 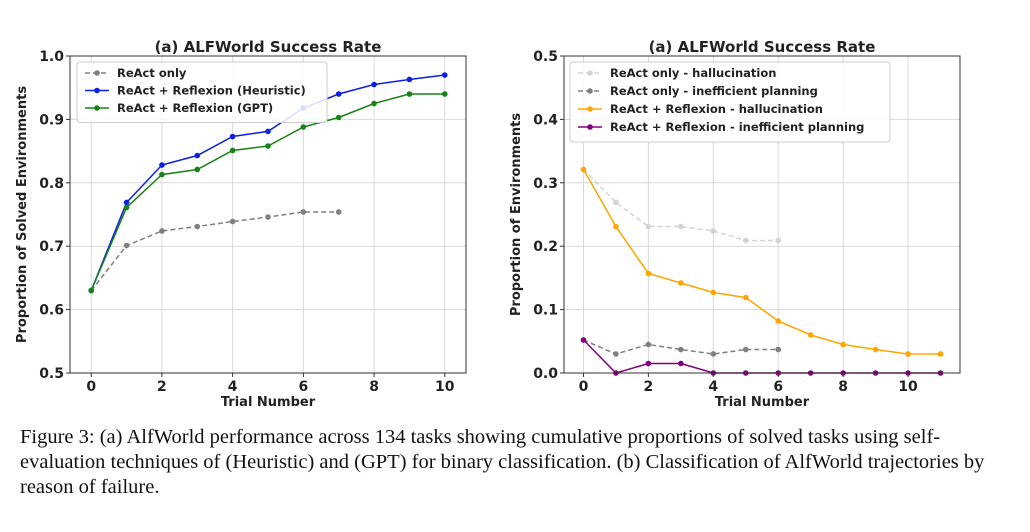 What do you see at coordinates (152, 73) in the screenshot?
I see `legend-label: ReAct only` at bounding box center [152, 73].